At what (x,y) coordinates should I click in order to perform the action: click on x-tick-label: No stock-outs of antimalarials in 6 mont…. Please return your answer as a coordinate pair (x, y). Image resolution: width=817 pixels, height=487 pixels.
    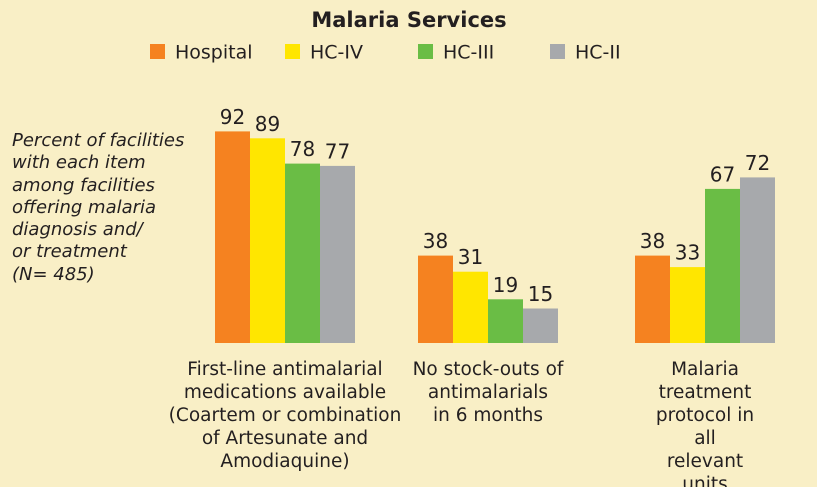
    Looking at the image, I should click on (488, 392).